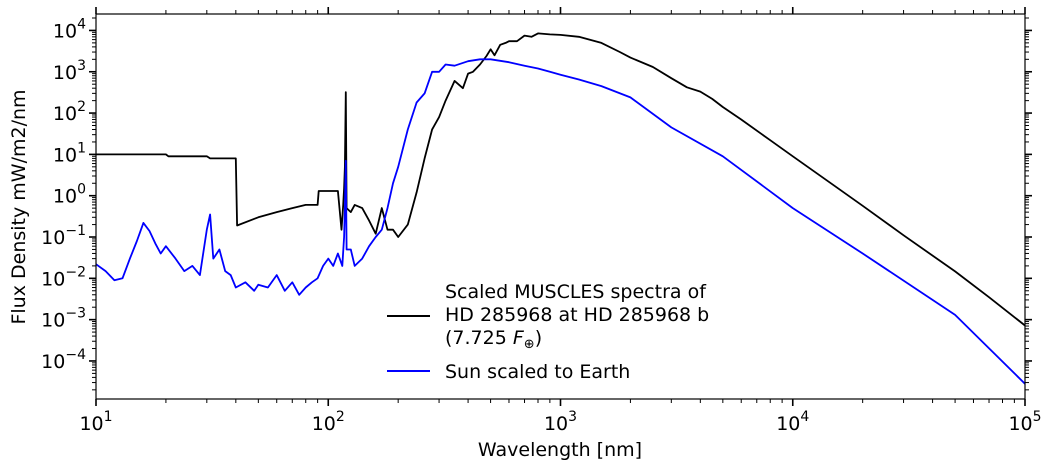  Describe the element at coordinates (328, 422) in the screenshot. I see `x-tick-label: 10²` at that location.